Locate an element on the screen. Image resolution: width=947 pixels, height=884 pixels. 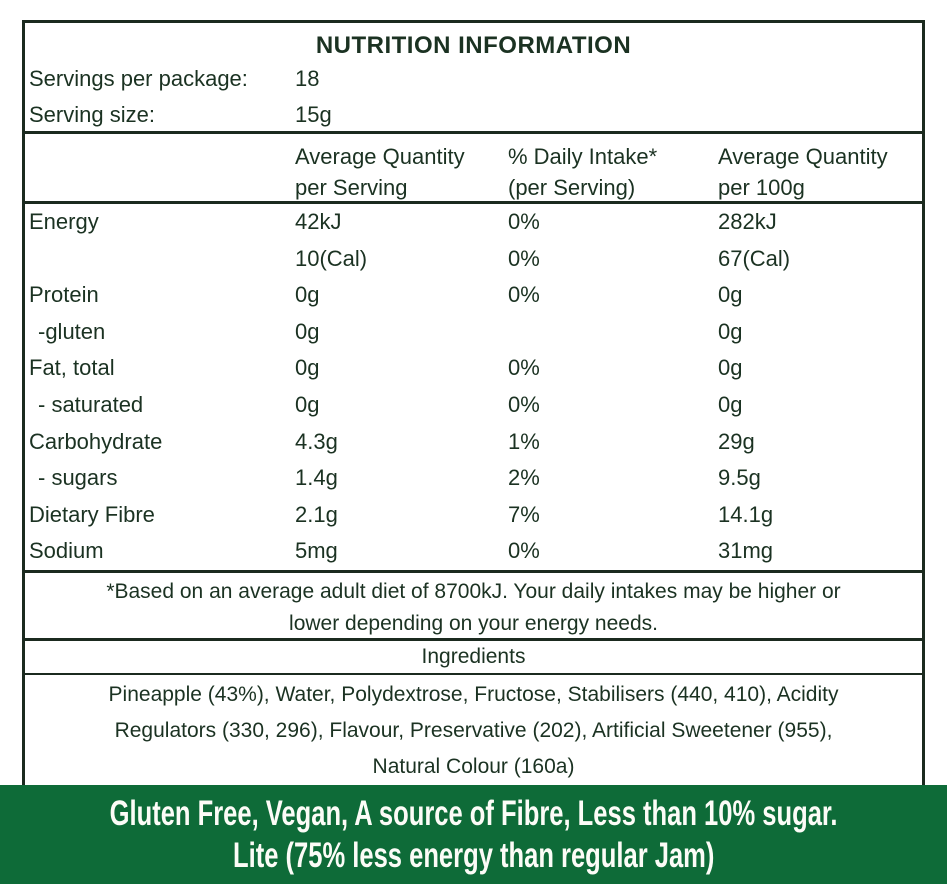
column-header-empty is located at coordinates (160, 168).